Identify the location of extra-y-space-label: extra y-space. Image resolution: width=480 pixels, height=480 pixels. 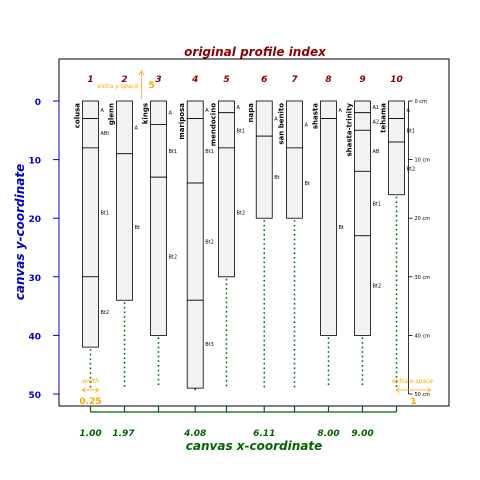
(118, 86).